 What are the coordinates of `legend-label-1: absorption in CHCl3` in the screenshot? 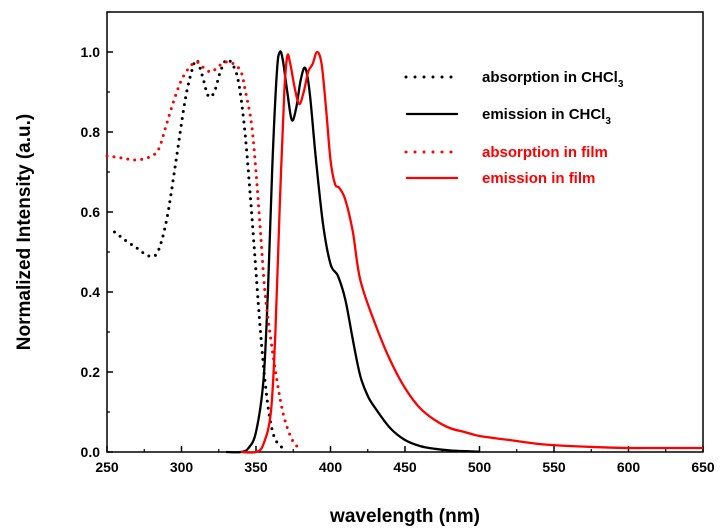 It's located at (553, 79).